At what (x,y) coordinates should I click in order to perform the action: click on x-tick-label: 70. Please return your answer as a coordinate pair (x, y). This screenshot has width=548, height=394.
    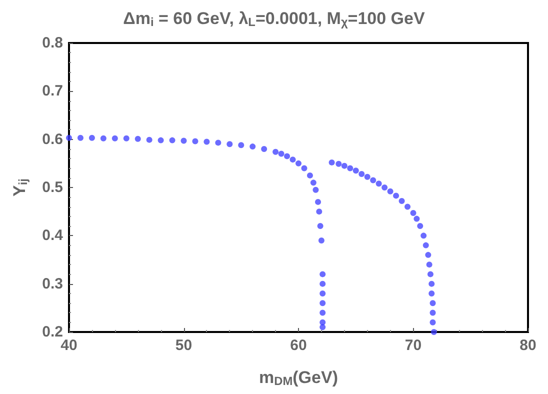
    Looking at the image, I should click on (413, 345).